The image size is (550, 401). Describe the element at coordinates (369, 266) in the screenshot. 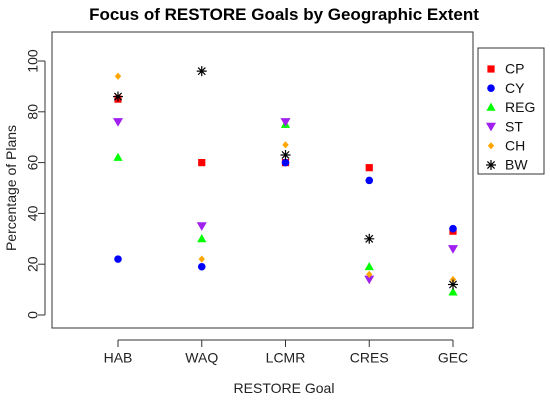

I see `point-reg-cres` at that location.